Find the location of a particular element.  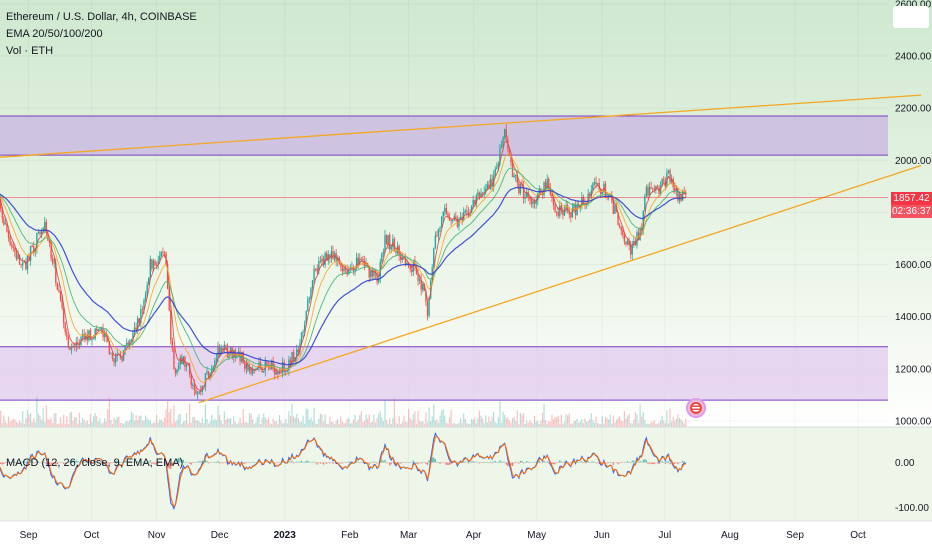

volume-legend: Vol · ETH is located at coordinates (30, 51).